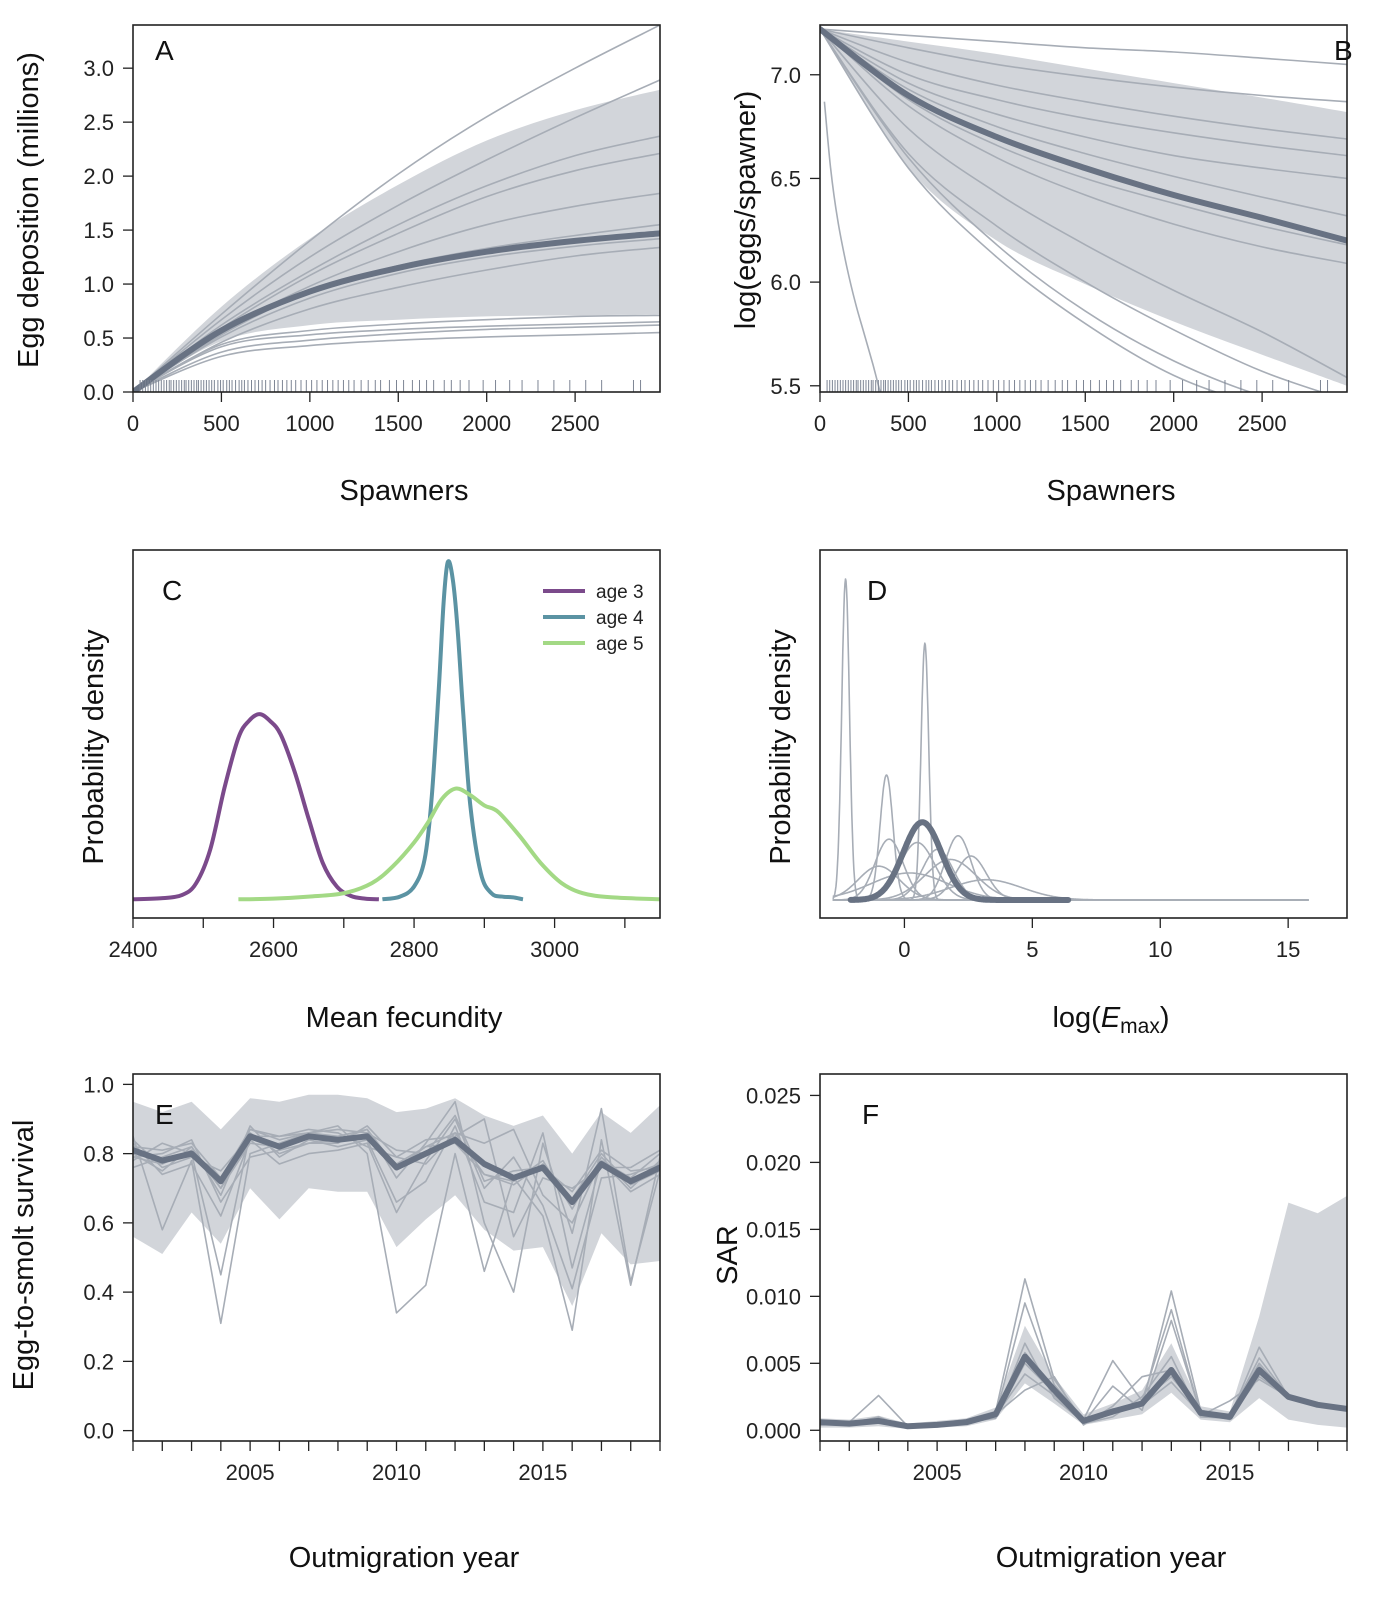 This screenshot has height=1600, width=1400. Describe the element at coordinates (24, 1255) in the screenshot. I see `panel-e-ylabel: Egg-to-smolt survival` at that location.